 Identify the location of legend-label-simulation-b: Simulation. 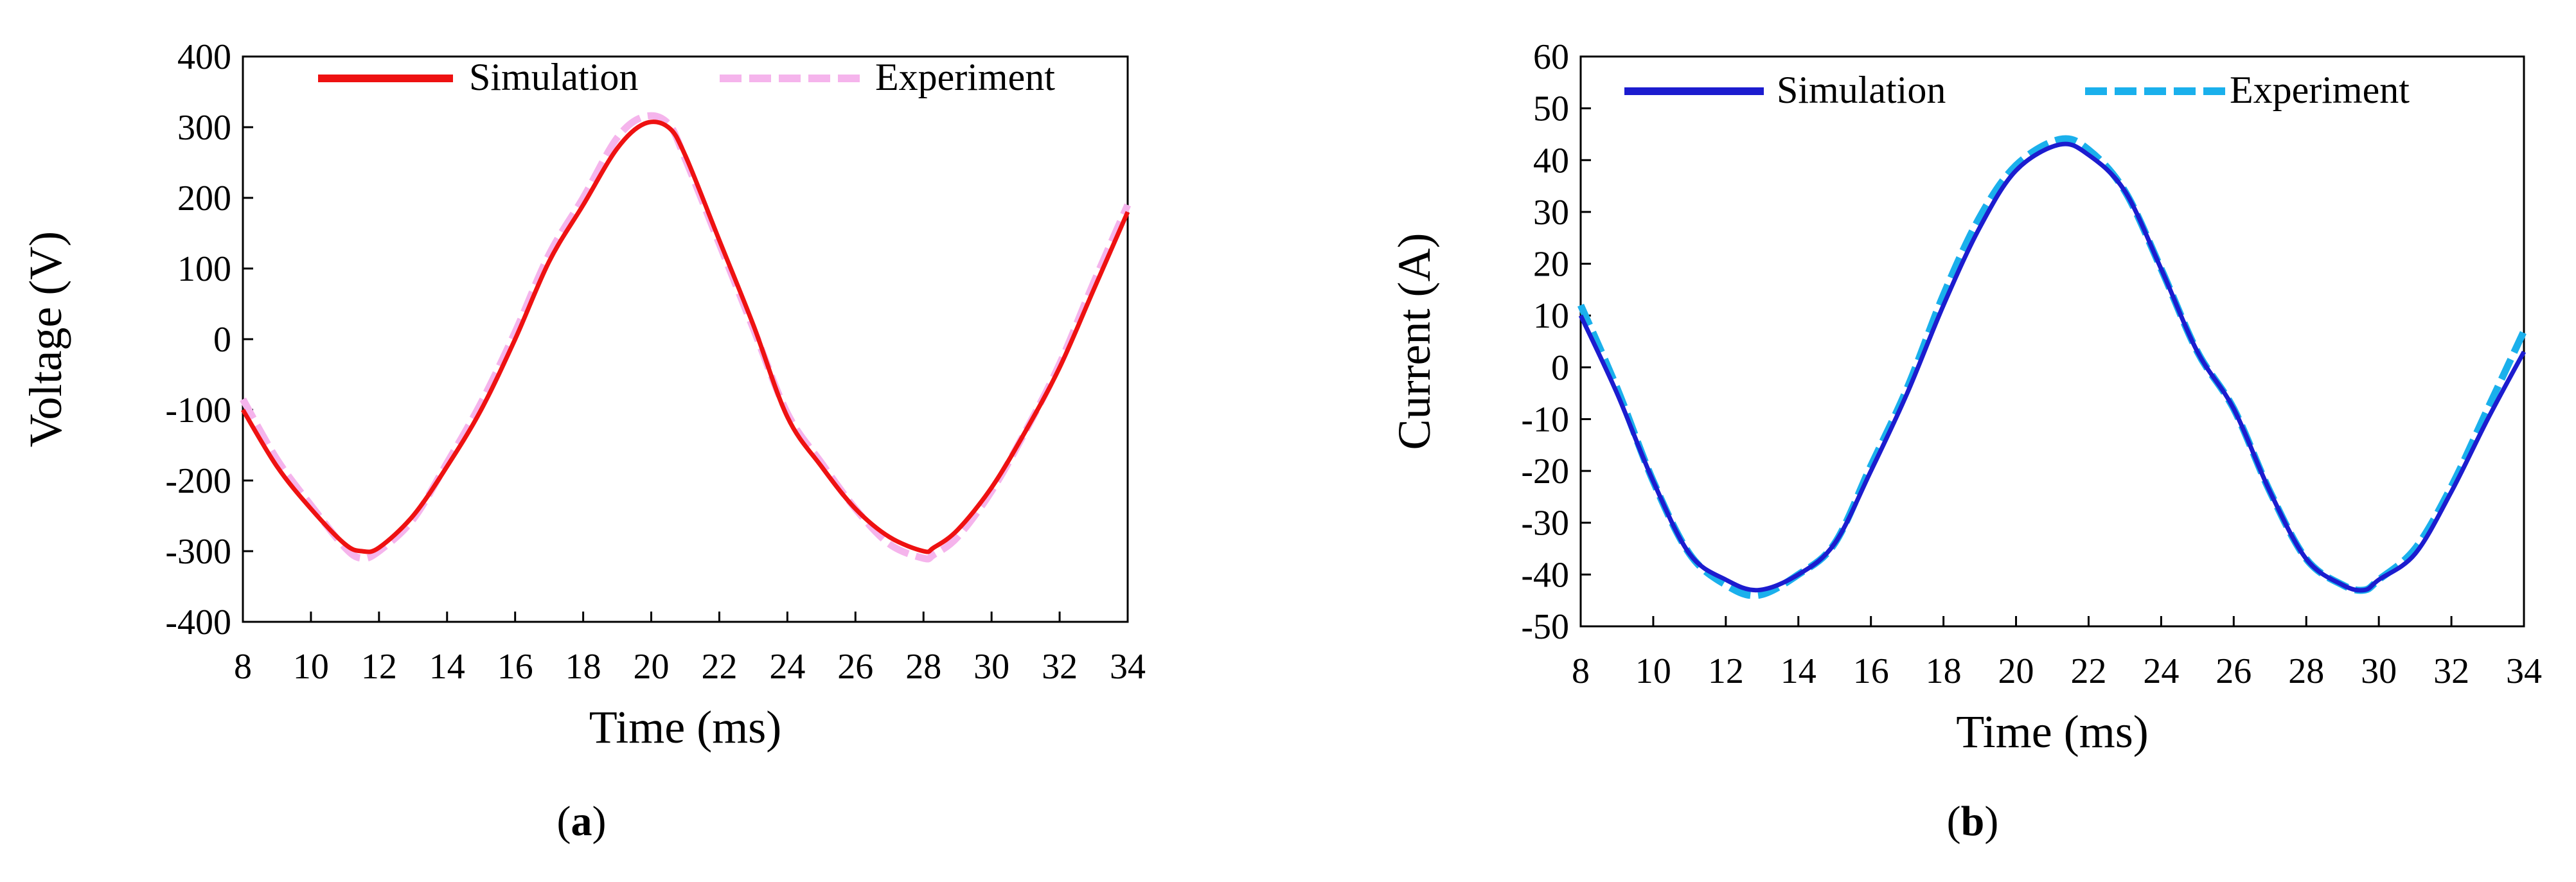
(1862, 90).